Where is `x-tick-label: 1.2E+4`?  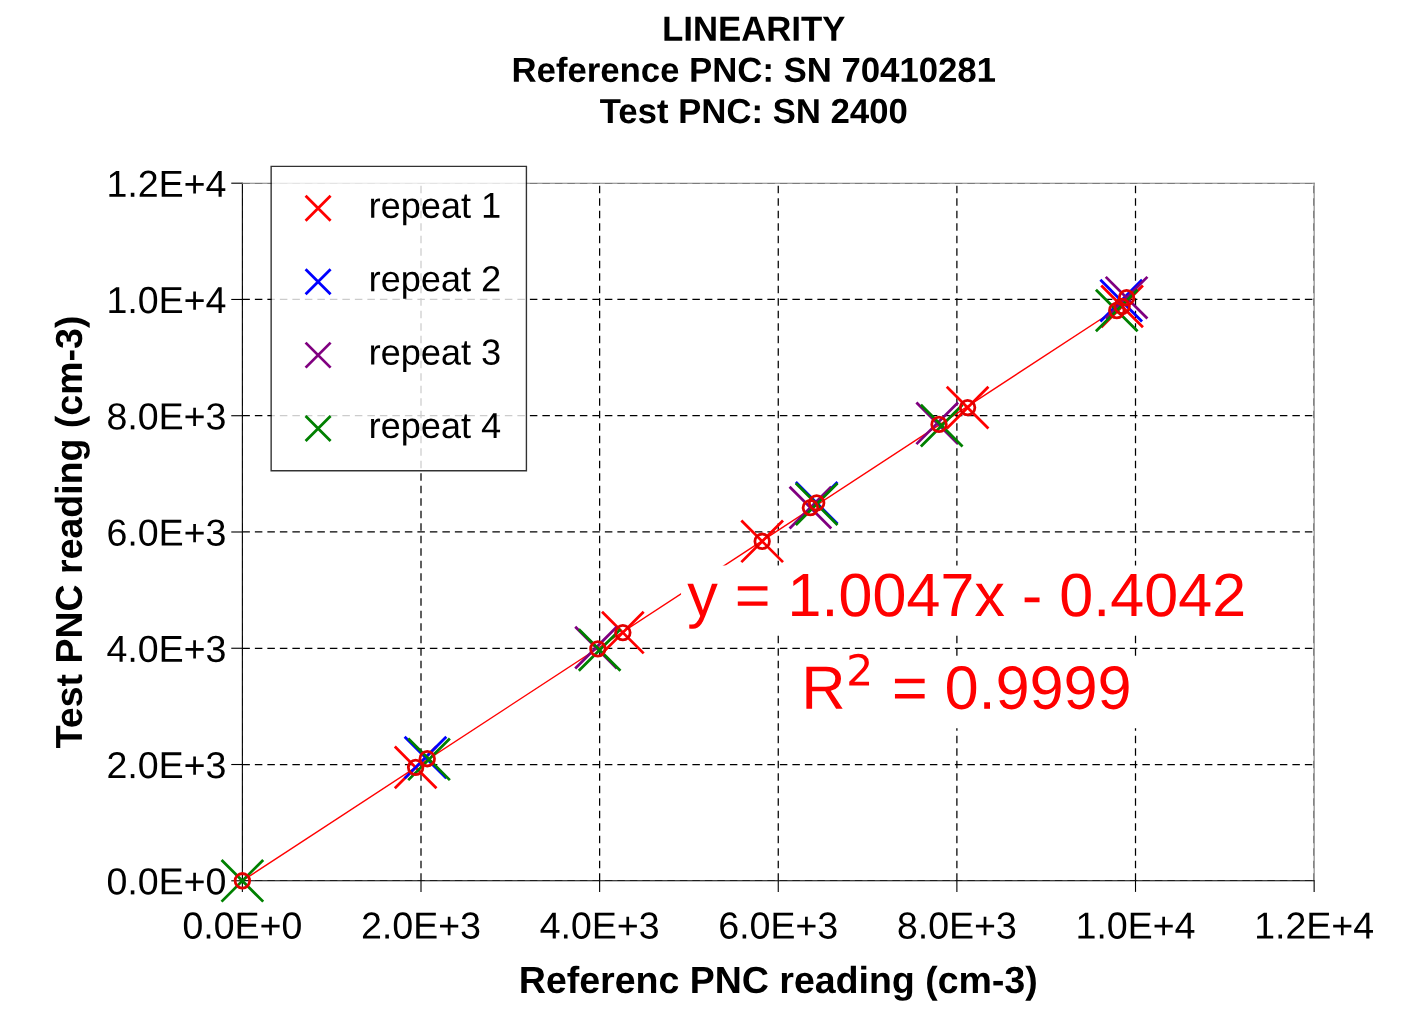
x-tick-label: 1.2E+4 is located at coordinates (1315, 925).